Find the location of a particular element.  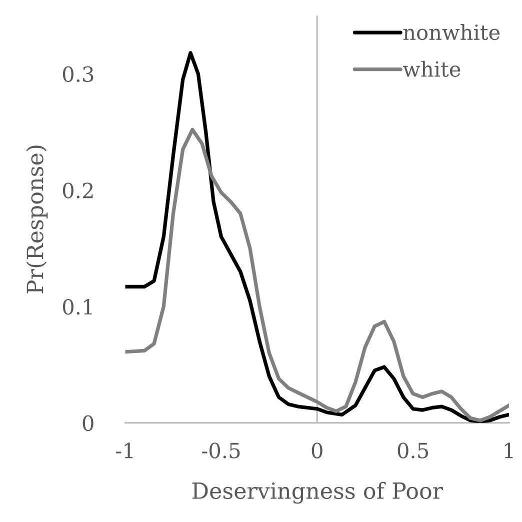

x-tick-label: -1 is located at coordinates (124, 450).